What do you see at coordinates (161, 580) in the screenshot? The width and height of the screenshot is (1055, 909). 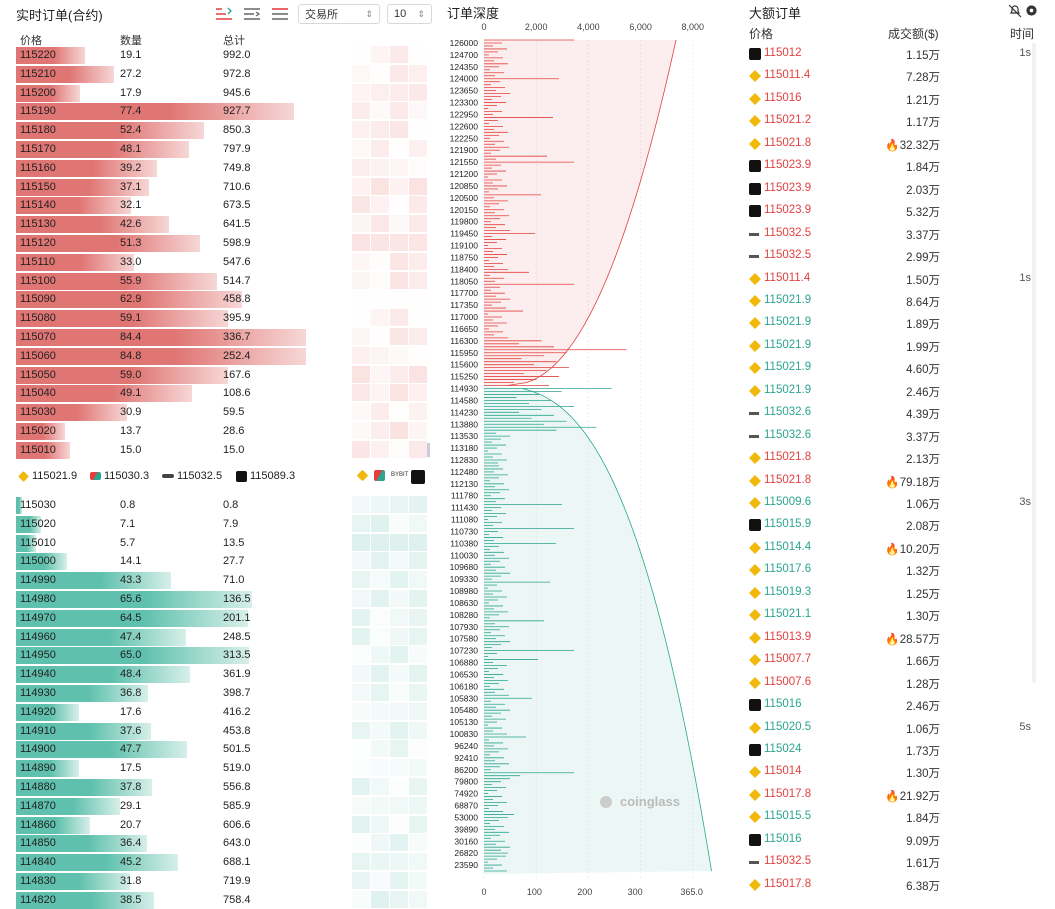 I see `orderbook-row: 114990 43.3 71.0` at bounding box center [161, 580].